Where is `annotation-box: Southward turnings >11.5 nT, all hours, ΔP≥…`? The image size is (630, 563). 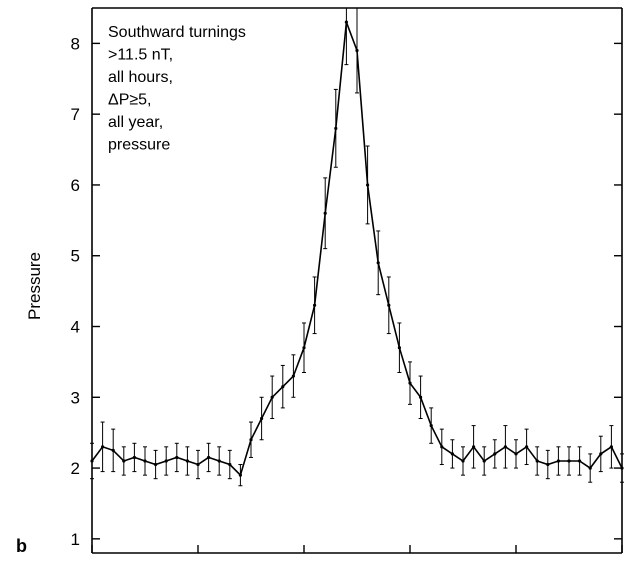 annotation-box: Southward turnings >11.5 nT, all hours, ΔP≥… is located at coordinates (177, 89).